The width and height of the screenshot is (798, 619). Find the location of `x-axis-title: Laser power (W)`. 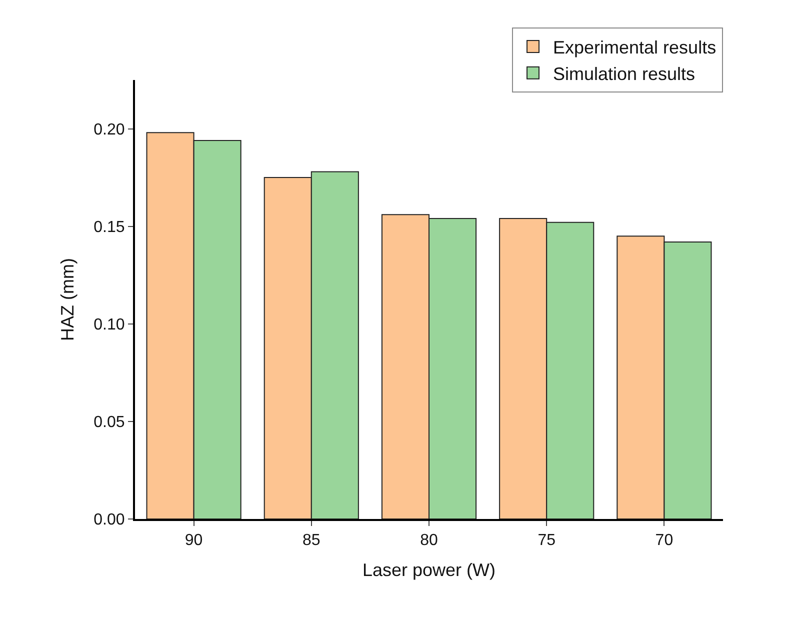

x-axis-title: Laser power (W) is located at coordinates (429, 570).